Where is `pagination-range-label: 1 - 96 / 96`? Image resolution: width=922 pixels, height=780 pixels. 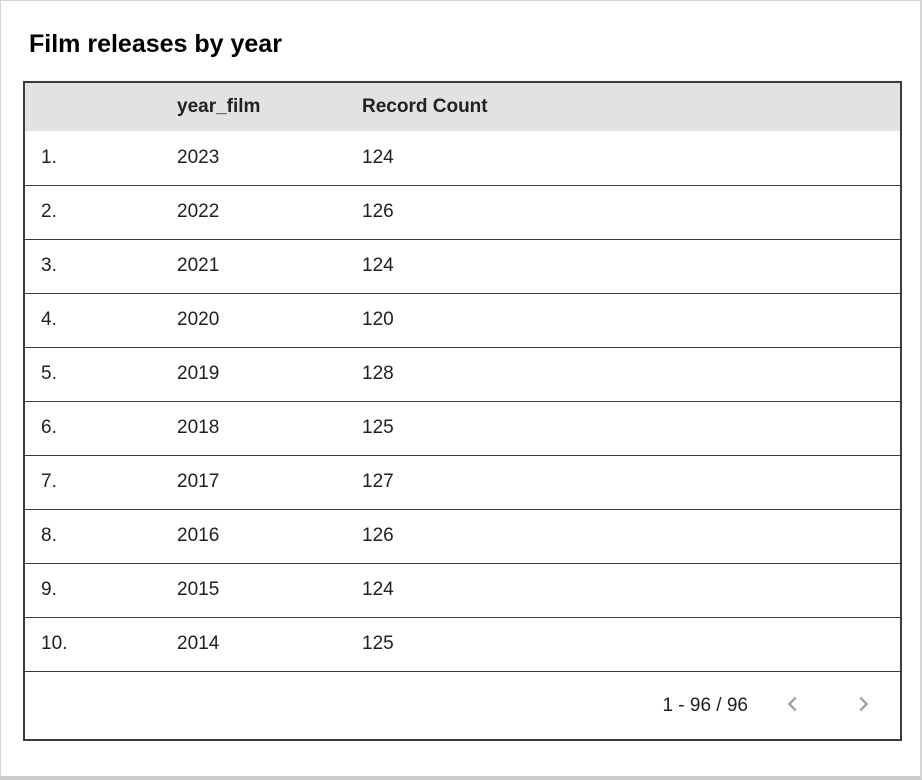 pagination-range-label: 1 - 96 / 96 is located at coordinates (705, 705).